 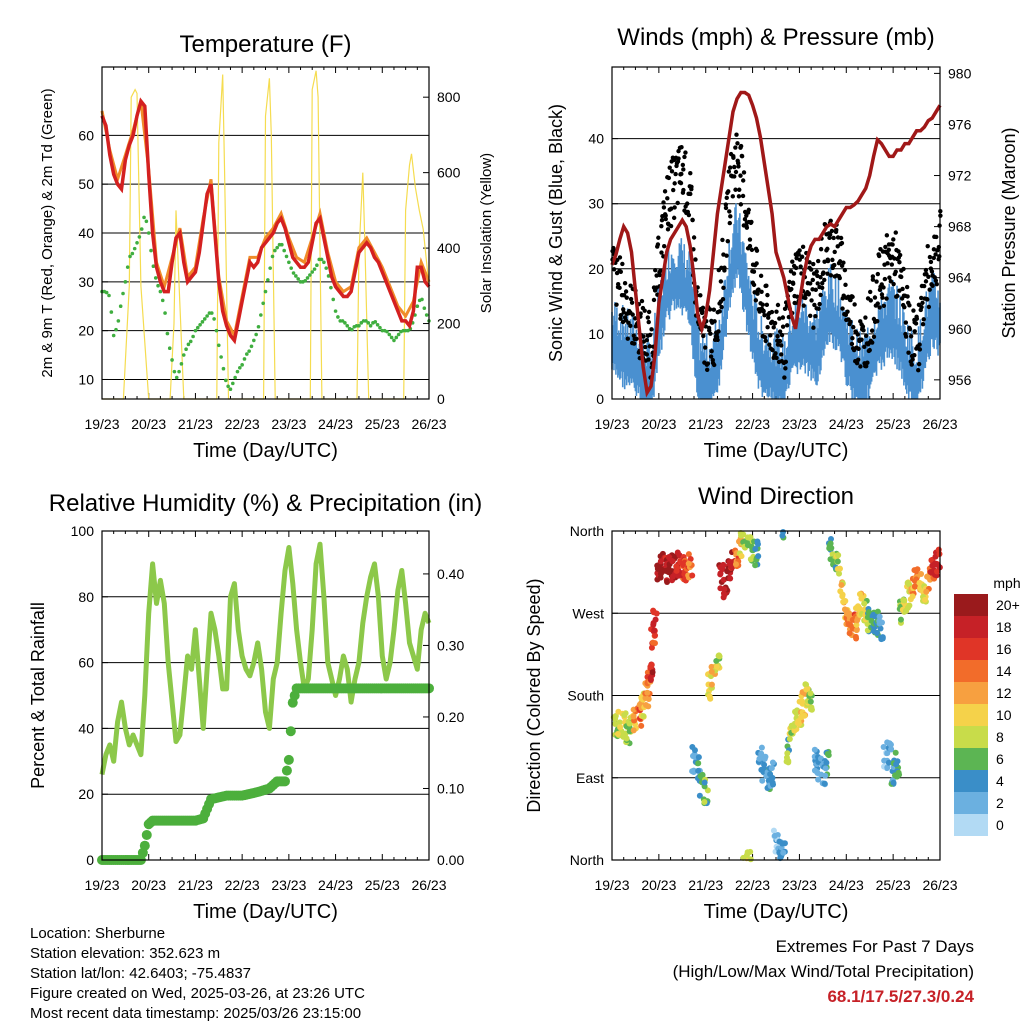 I want to click on y2-tick-label: 968, so click(x=960, y=227).